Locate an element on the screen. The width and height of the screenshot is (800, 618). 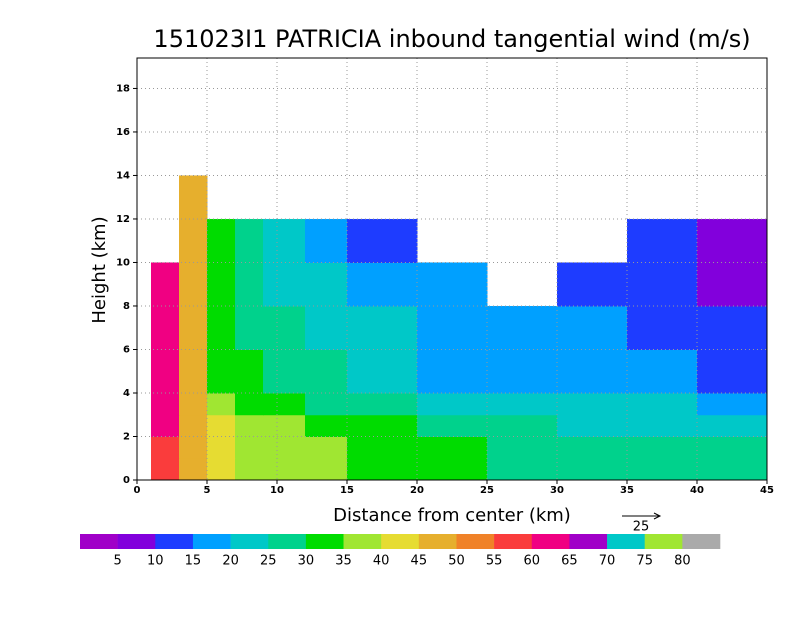
y-tick-label: 6 is located at coordinates (126, 349).